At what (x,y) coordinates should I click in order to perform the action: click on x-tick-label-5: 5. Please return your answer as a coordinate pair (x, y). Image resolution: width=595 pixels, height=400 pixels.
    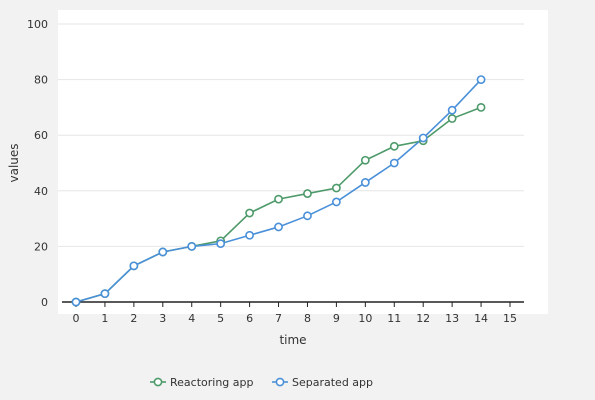
    Looking at the image, I should click on (220, 318).